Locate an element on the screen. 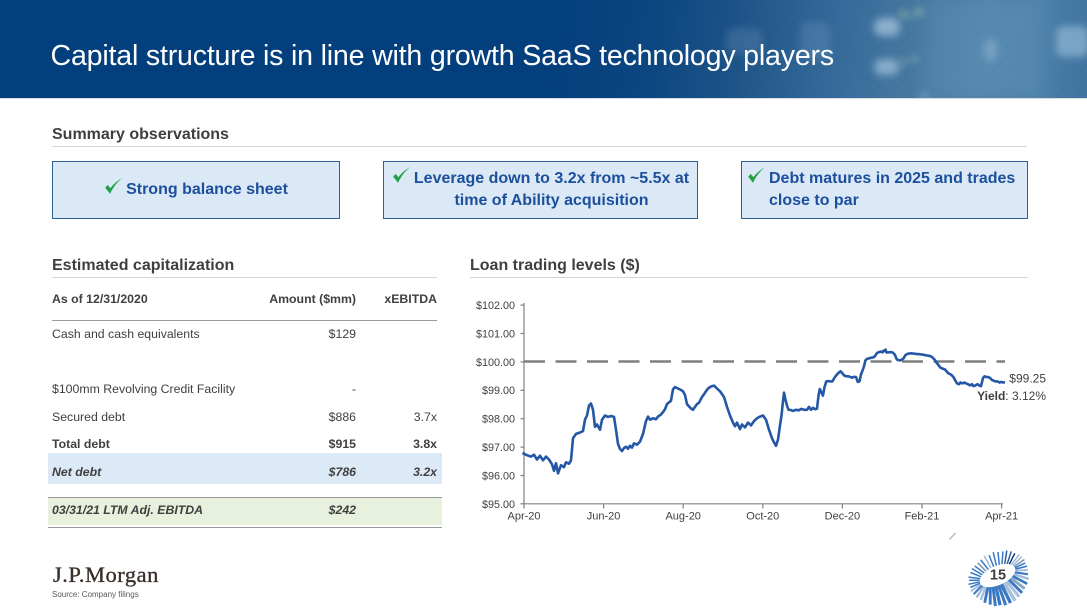 The width and height of the screenshot is (1087, 612). svg-text: $97.00 is located at coordinates (498, 448).